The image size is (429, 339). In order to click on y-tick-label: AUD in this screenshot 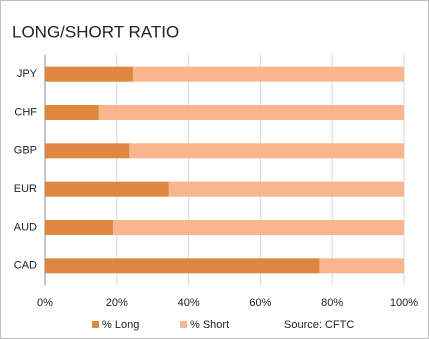, I will do `click(25, 227)`.